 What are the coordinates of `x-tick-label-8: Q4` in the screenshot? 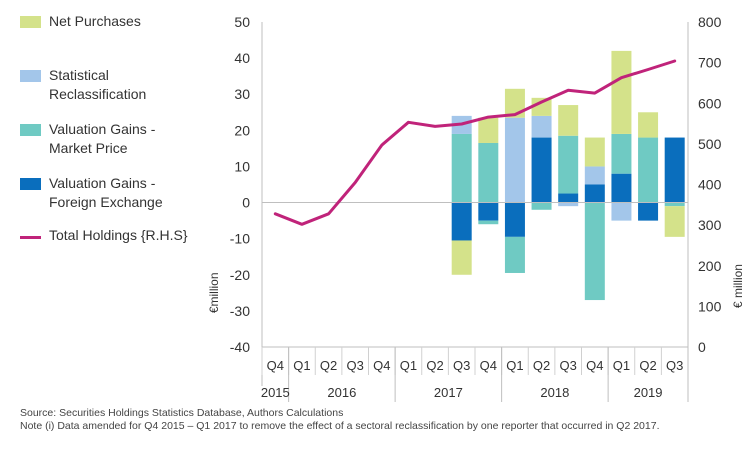 It's located at (488, 365).